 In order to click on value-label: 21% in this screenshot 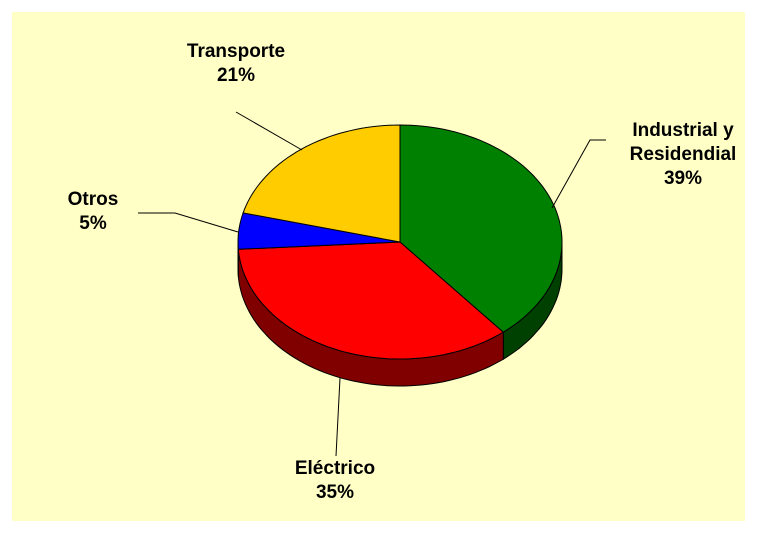, I will do `click(236, 75)`.